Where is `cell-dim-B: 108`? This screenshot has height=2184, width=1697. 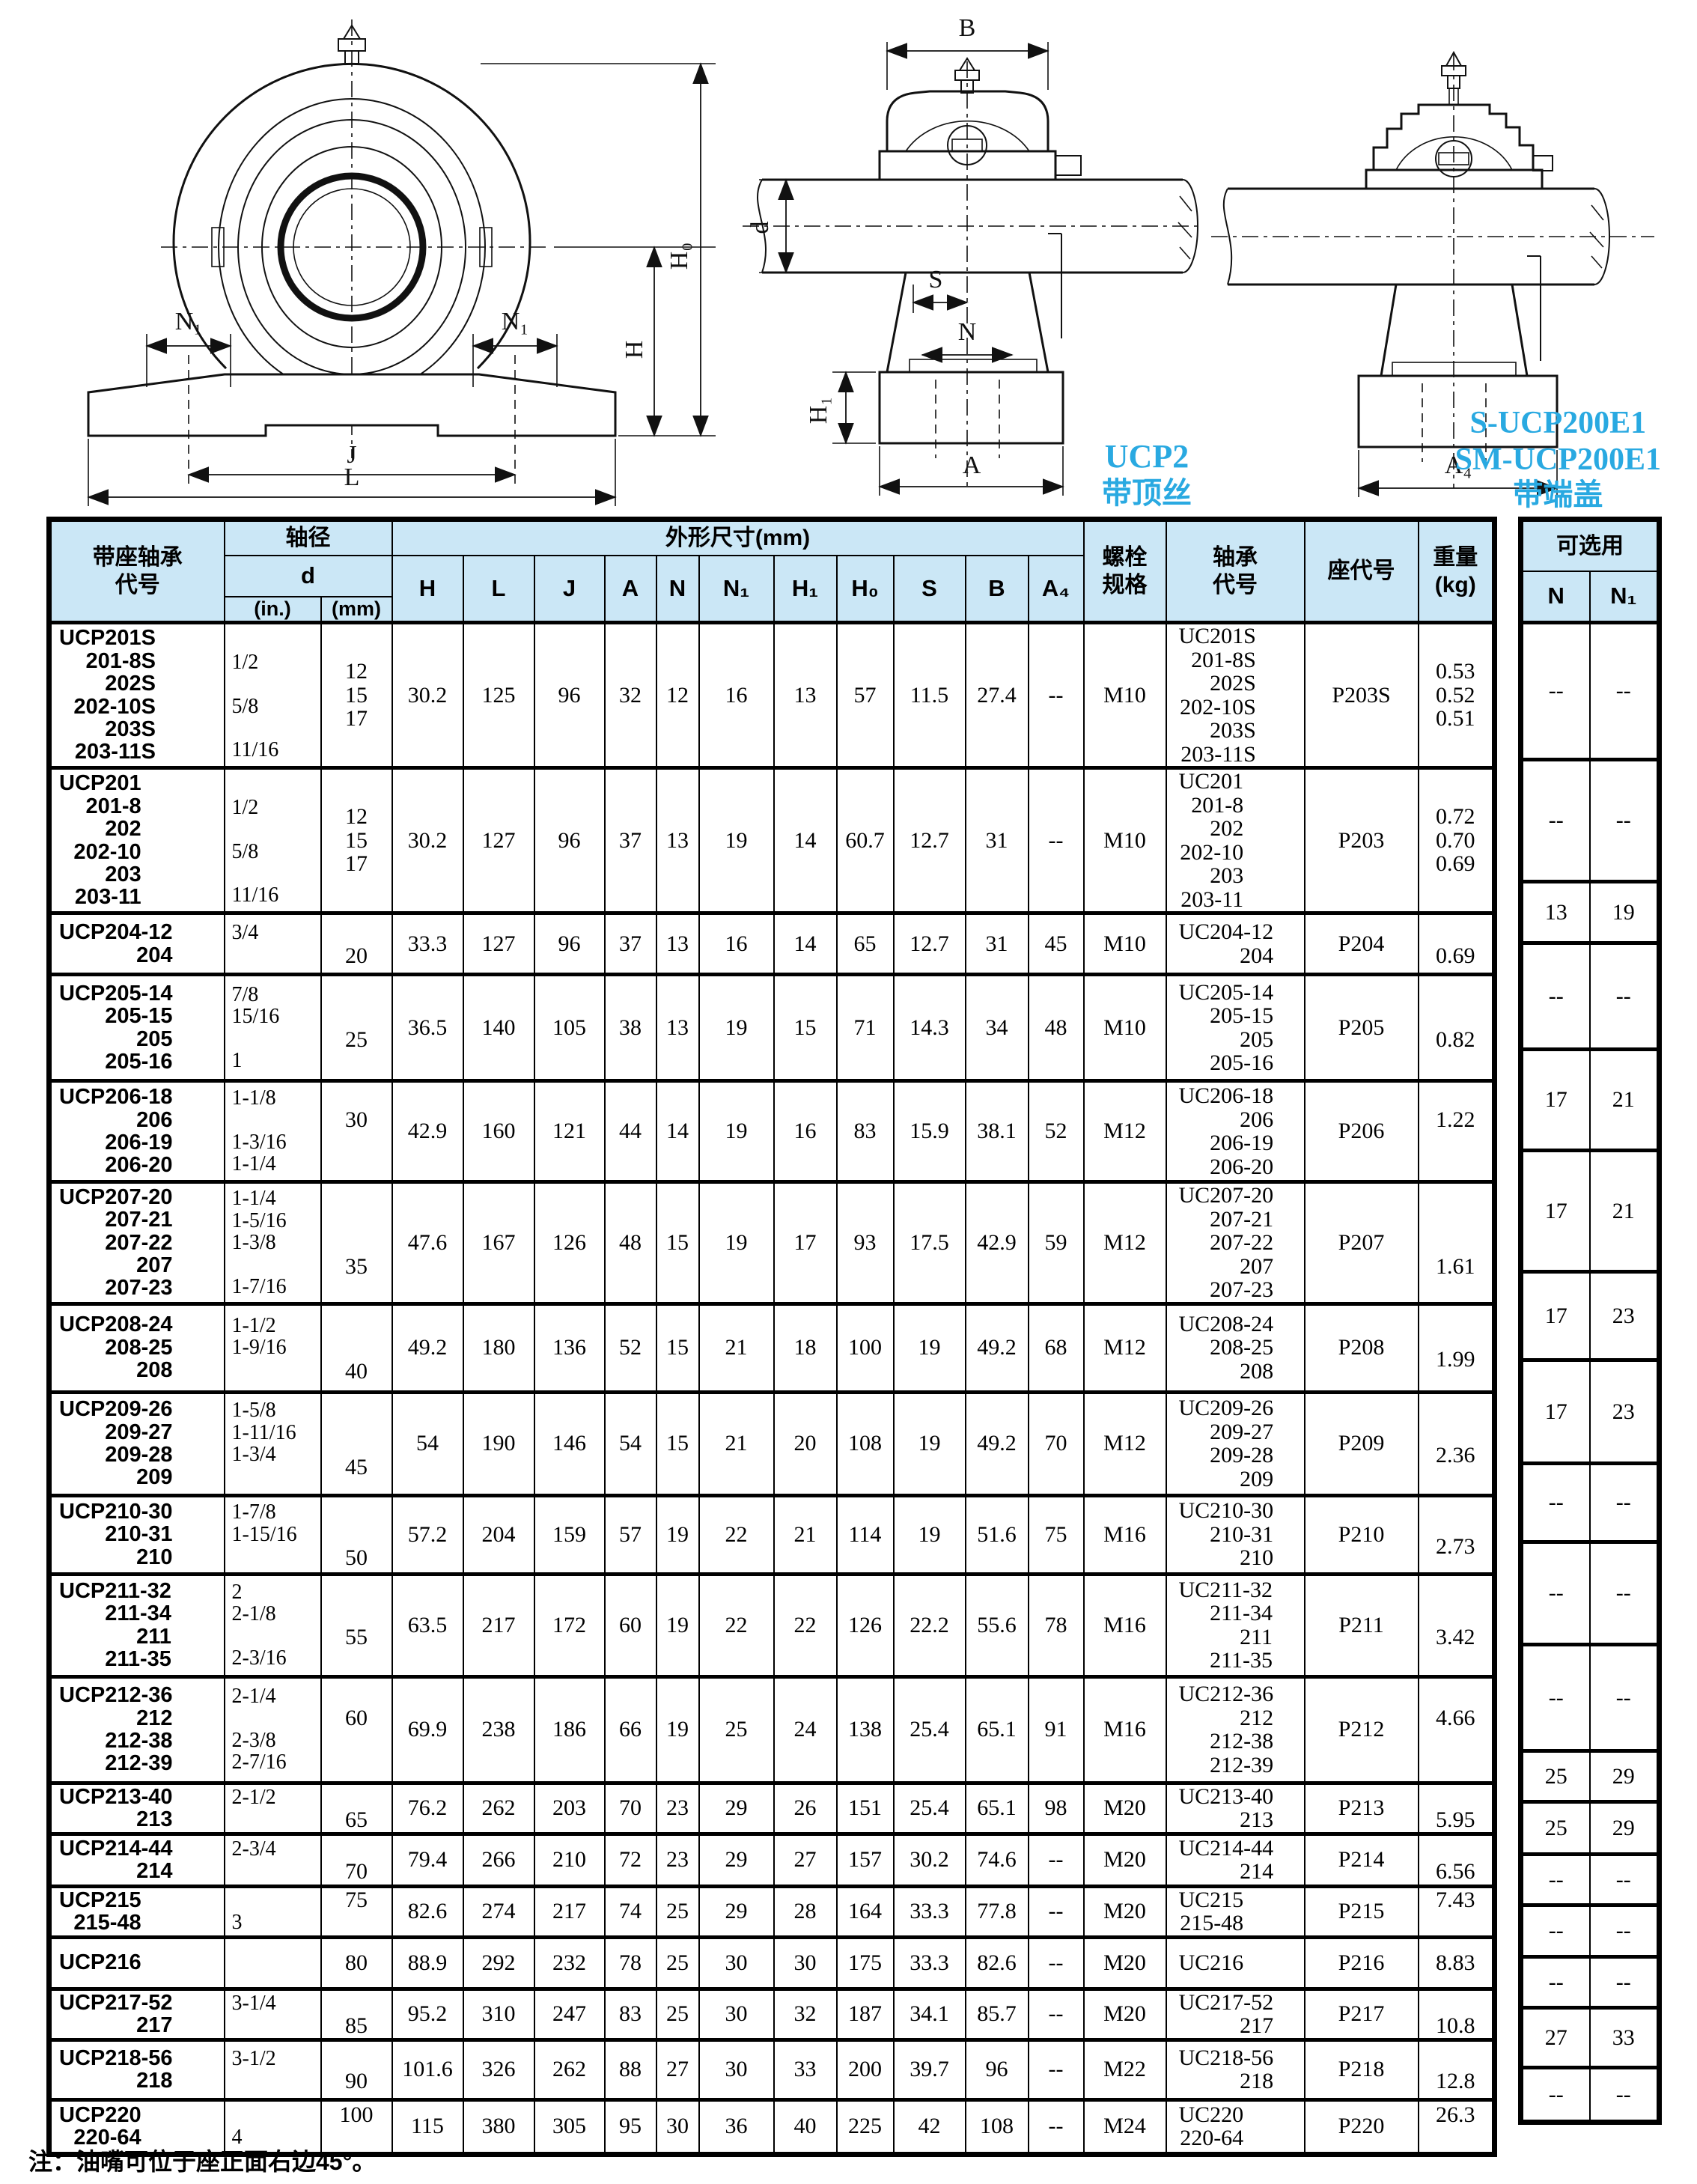
cell-dim-B: 108 is located at coordinates (996, 2125).